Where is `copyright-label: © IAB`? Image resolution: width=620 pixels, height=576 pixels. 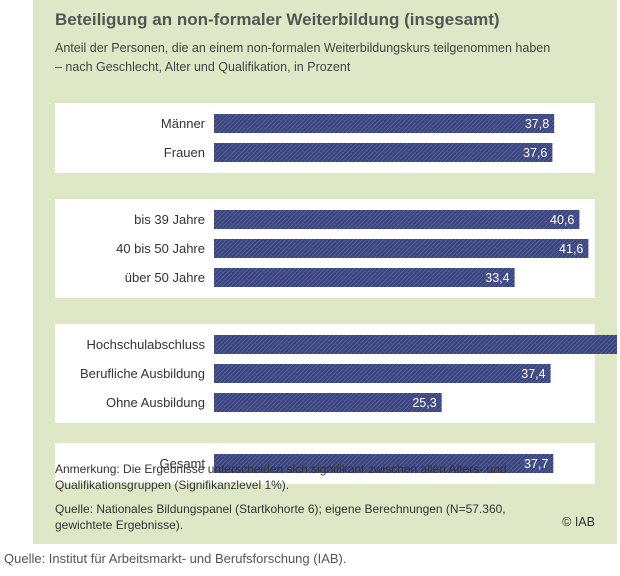 copyright-label: © IAB is located at coordinates (578, 522).